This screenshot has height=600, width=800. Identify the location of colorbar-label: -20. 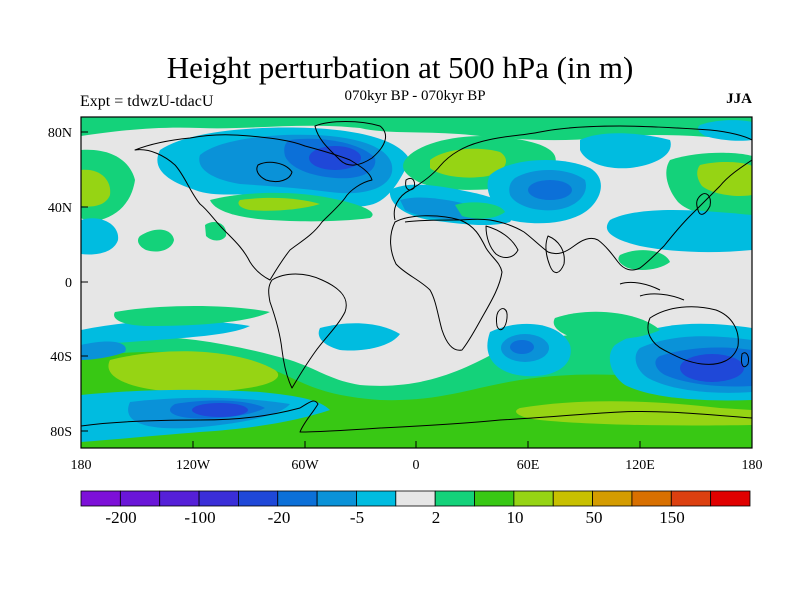
(279, 517).